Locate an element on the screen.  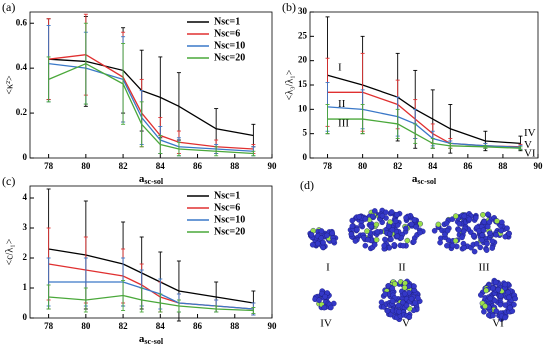
y-axis-label: <κ²> is located at coordinates (9, 85).